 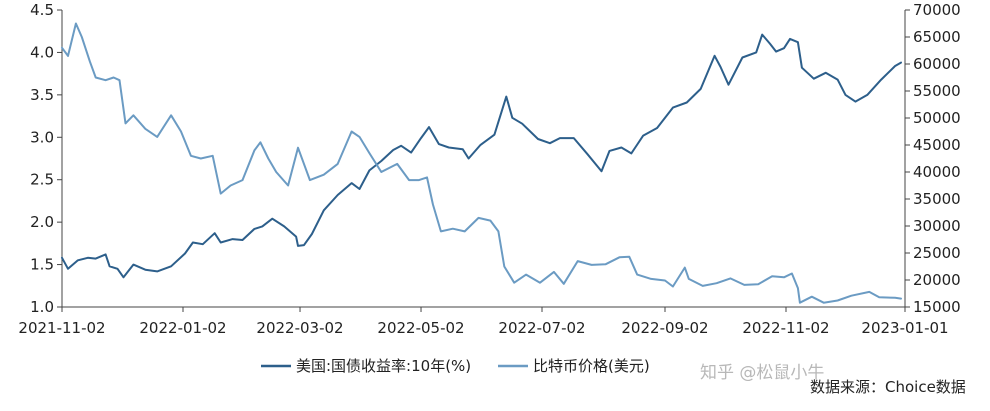 What do you see at coordinates (937, 307) in the screenshot?
I see `right-tick-label: 15000` at bounding box center [937, 307].